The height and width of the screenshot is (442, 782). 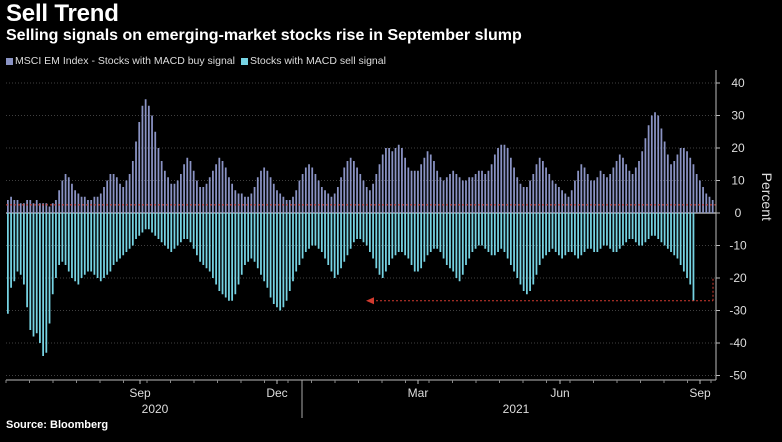 I want to click on y-tick-label: 20, so click(x=738, y=148).